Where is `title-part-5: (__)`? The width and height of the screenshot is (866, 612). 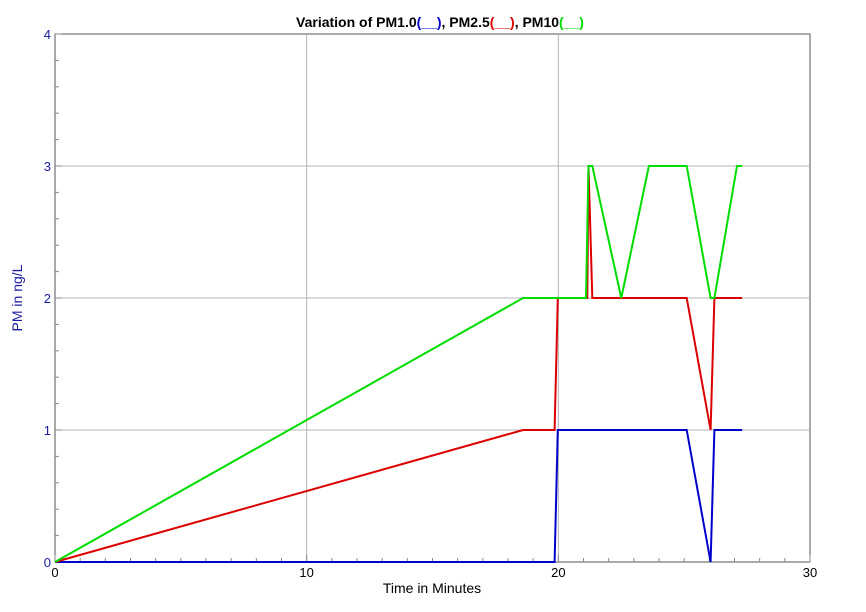 title-part-5: (__) is located at coordinates (571, 22).